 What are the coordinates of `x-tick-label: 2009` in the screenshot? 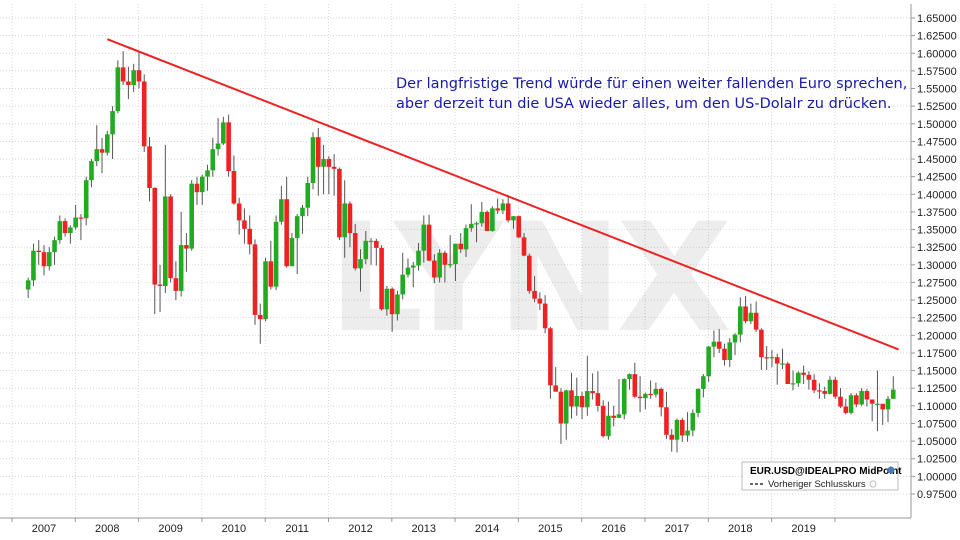 It's located at (170, 529).